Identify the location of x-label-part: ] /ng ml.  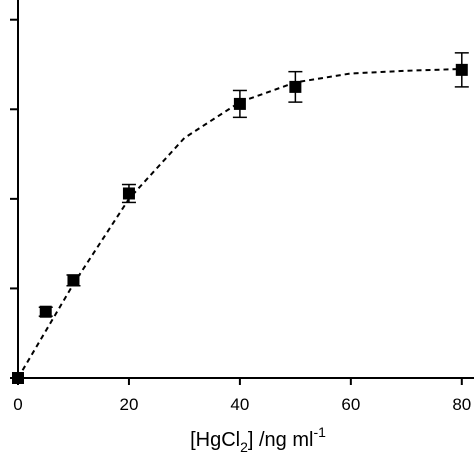
(281, 440).